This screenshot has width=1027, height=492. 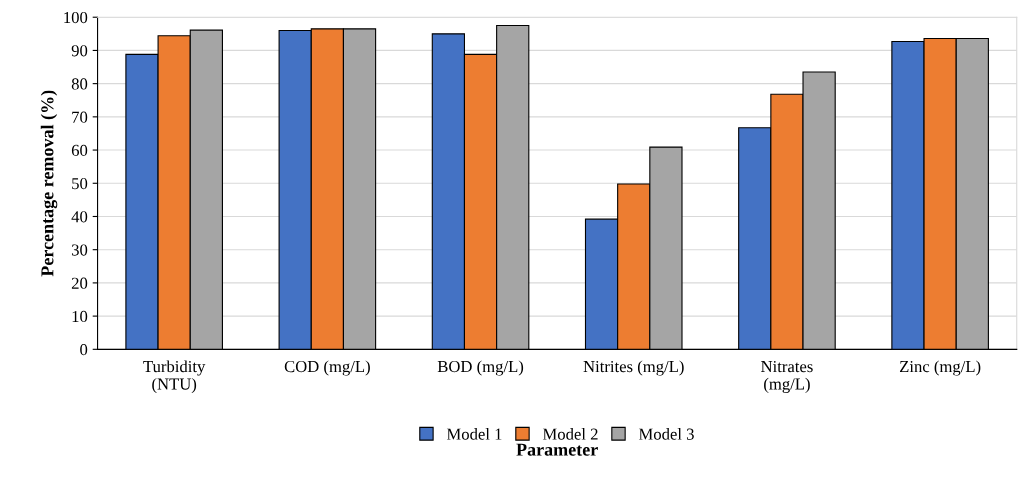 I want to click on x-tick-label: COD (mg/L), so click(x=327, y=368).